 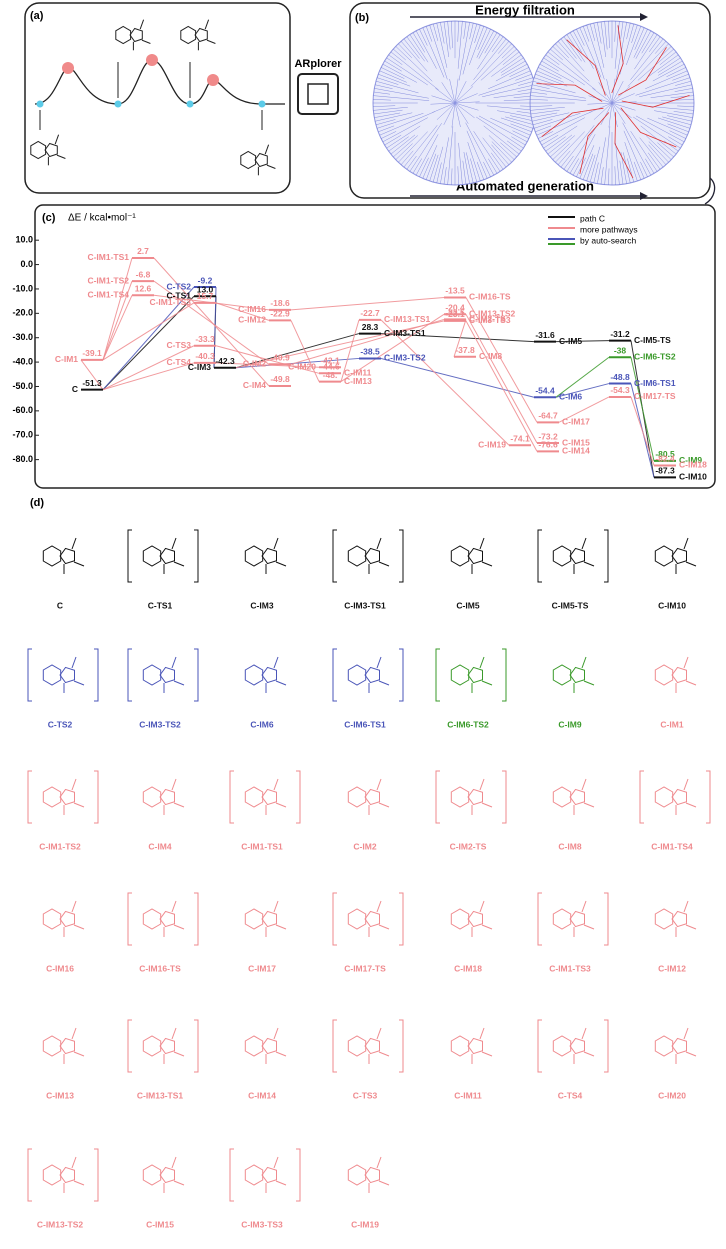 What do you see at coordinates (60, 724) in the screenshot?
I see `compound-label: C-TS2` at bounding box center [60, 724].